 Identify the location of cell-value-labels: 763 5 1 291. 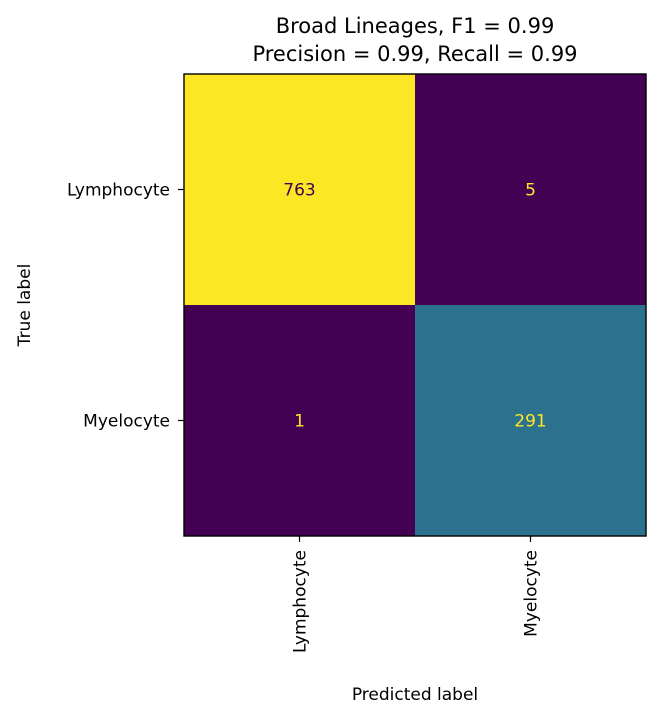
(414, 306).